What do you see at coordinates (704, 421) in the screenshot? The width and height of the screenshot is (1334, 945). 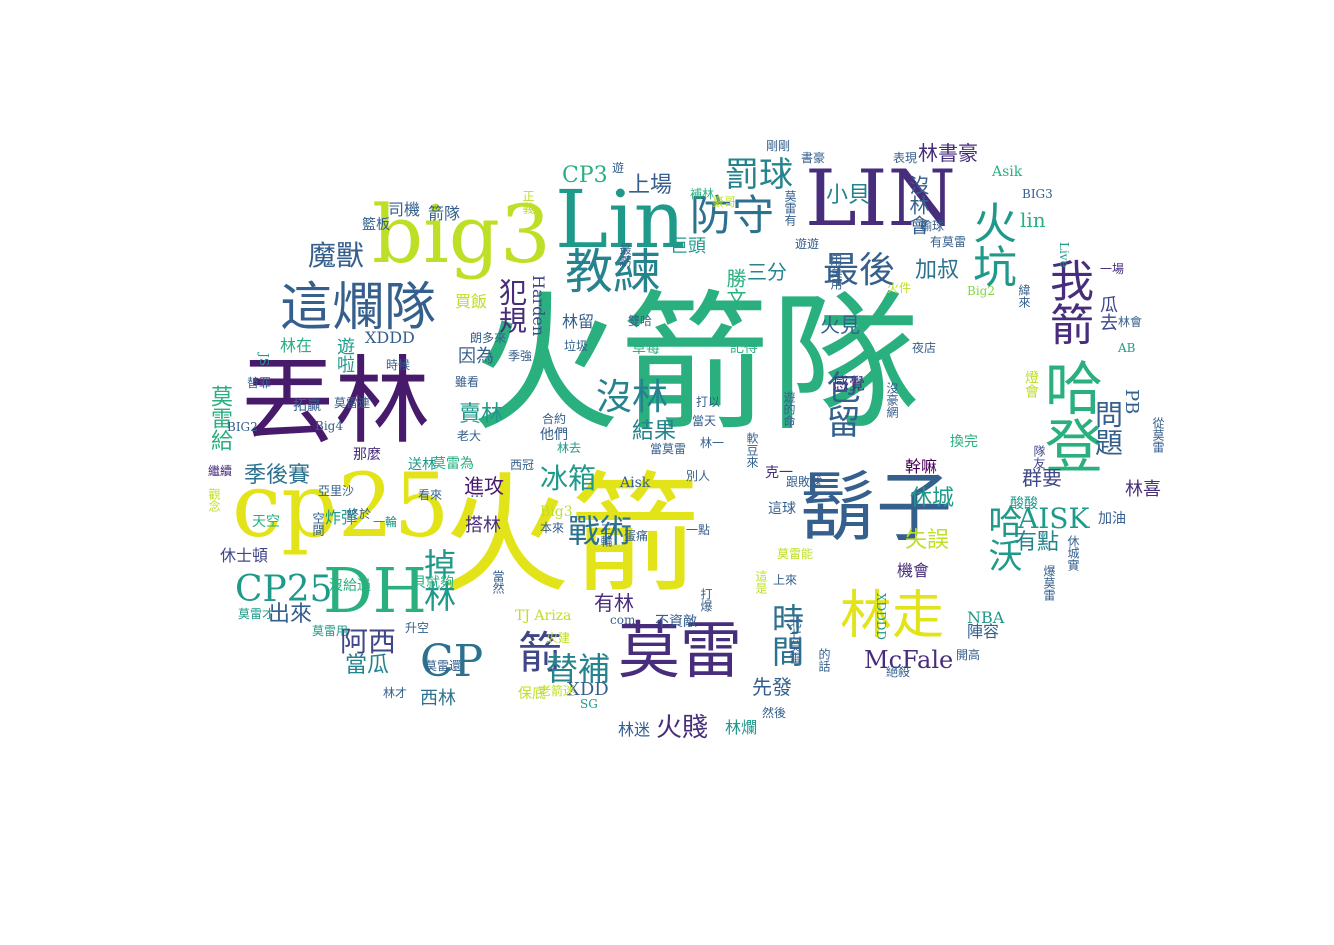 I see `word-142: 當天` at bounding box center [704, 421].